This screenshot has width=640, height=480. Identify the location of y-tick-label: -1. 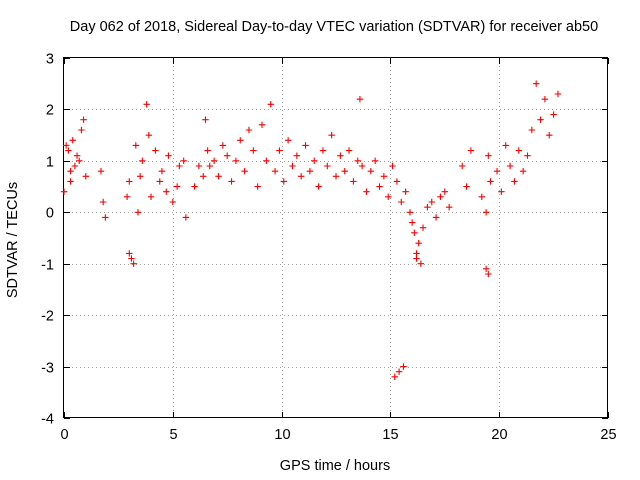
(47, 266).